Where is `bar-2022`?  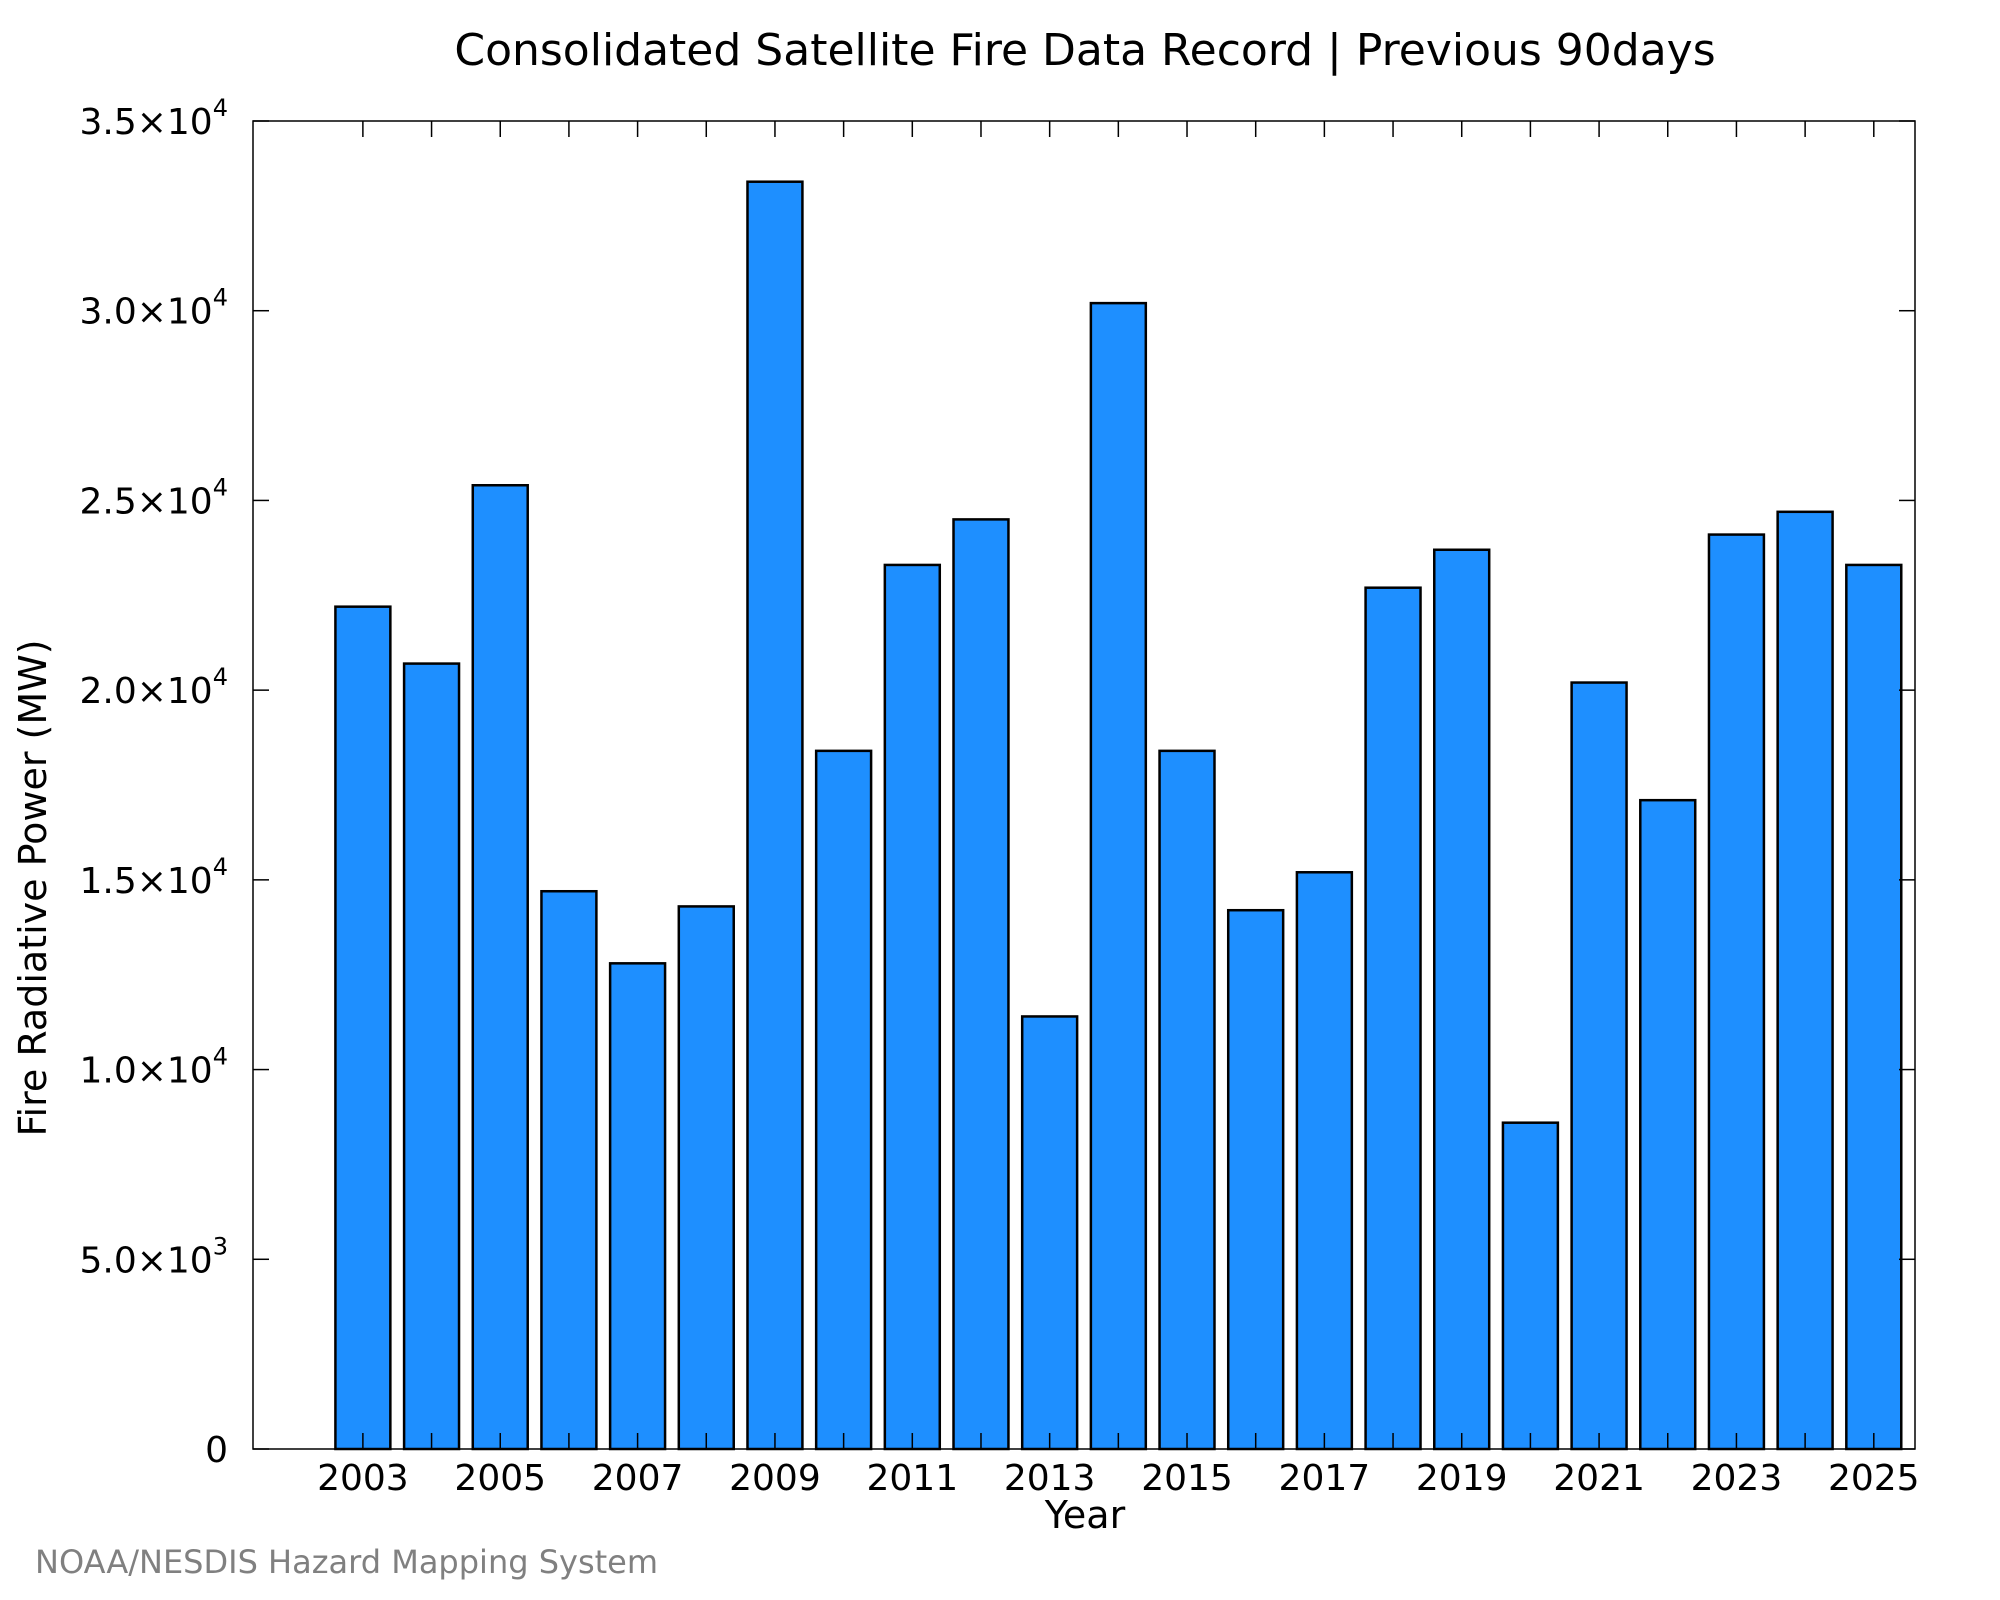
bar-2022 is located at coordinates (1668, 1124).